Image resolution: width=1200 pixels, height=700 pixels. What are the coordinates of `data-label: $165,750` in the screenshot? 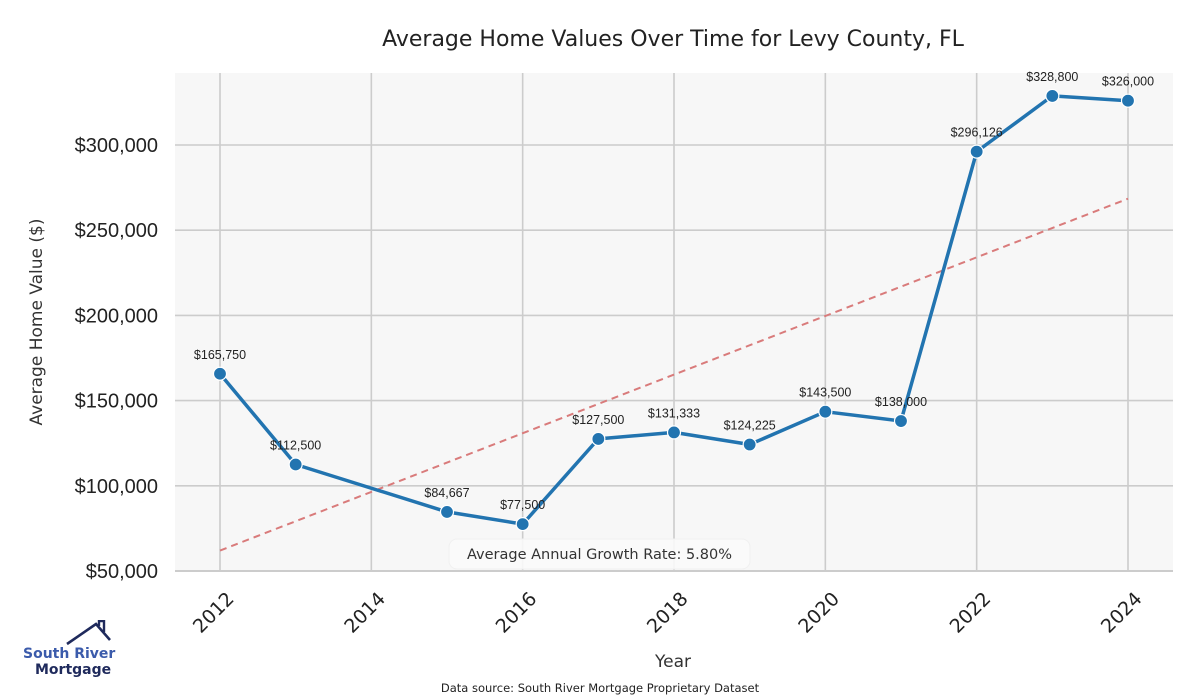 It's located at (220, 355).